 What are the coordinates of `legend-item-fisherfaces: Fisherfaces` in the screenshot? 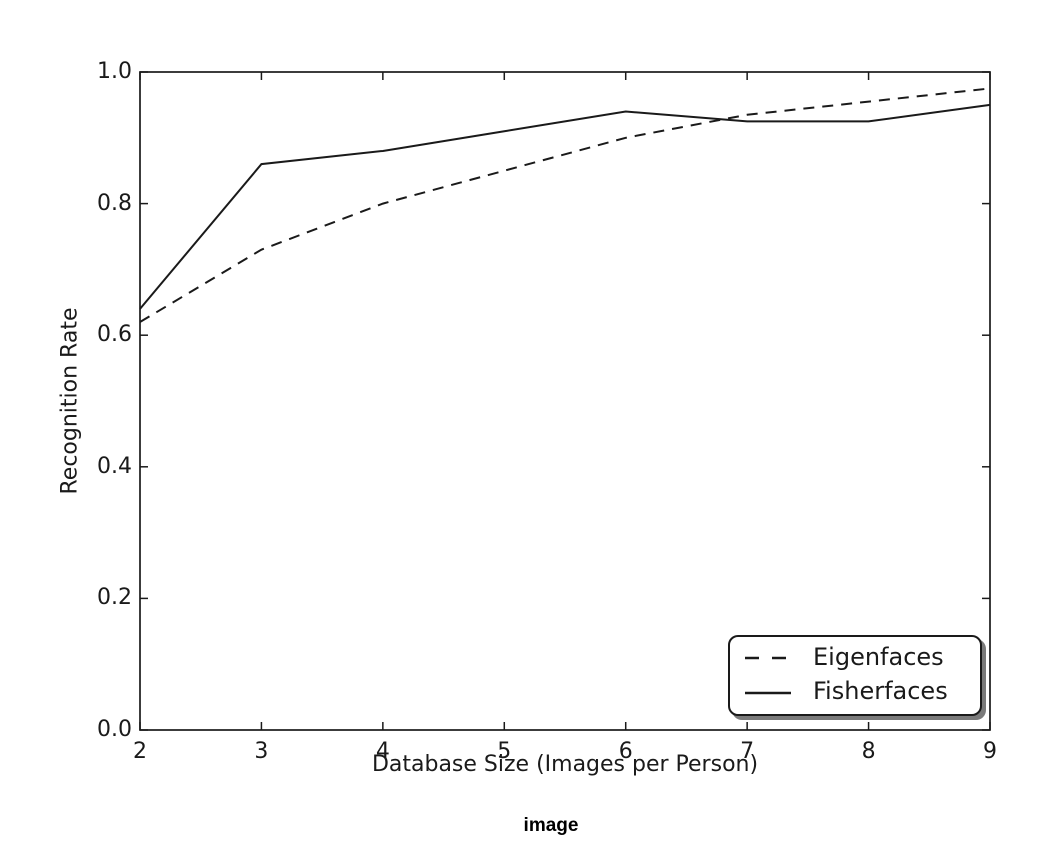 It's located at (862, 692).